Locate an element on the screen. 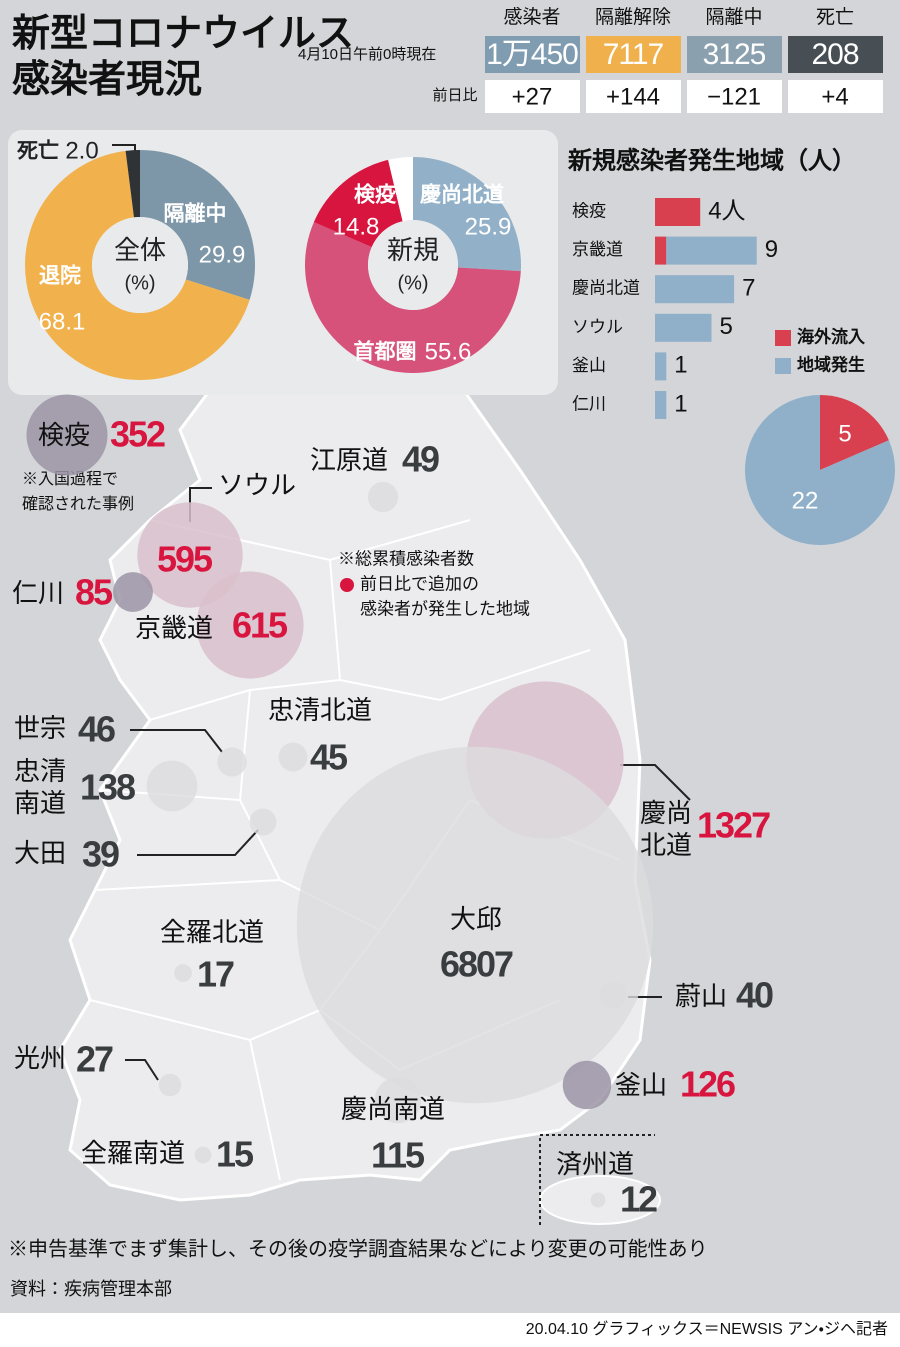  bar-title: 新規感染者発生地域（人） is located at coordinates (711, 160).